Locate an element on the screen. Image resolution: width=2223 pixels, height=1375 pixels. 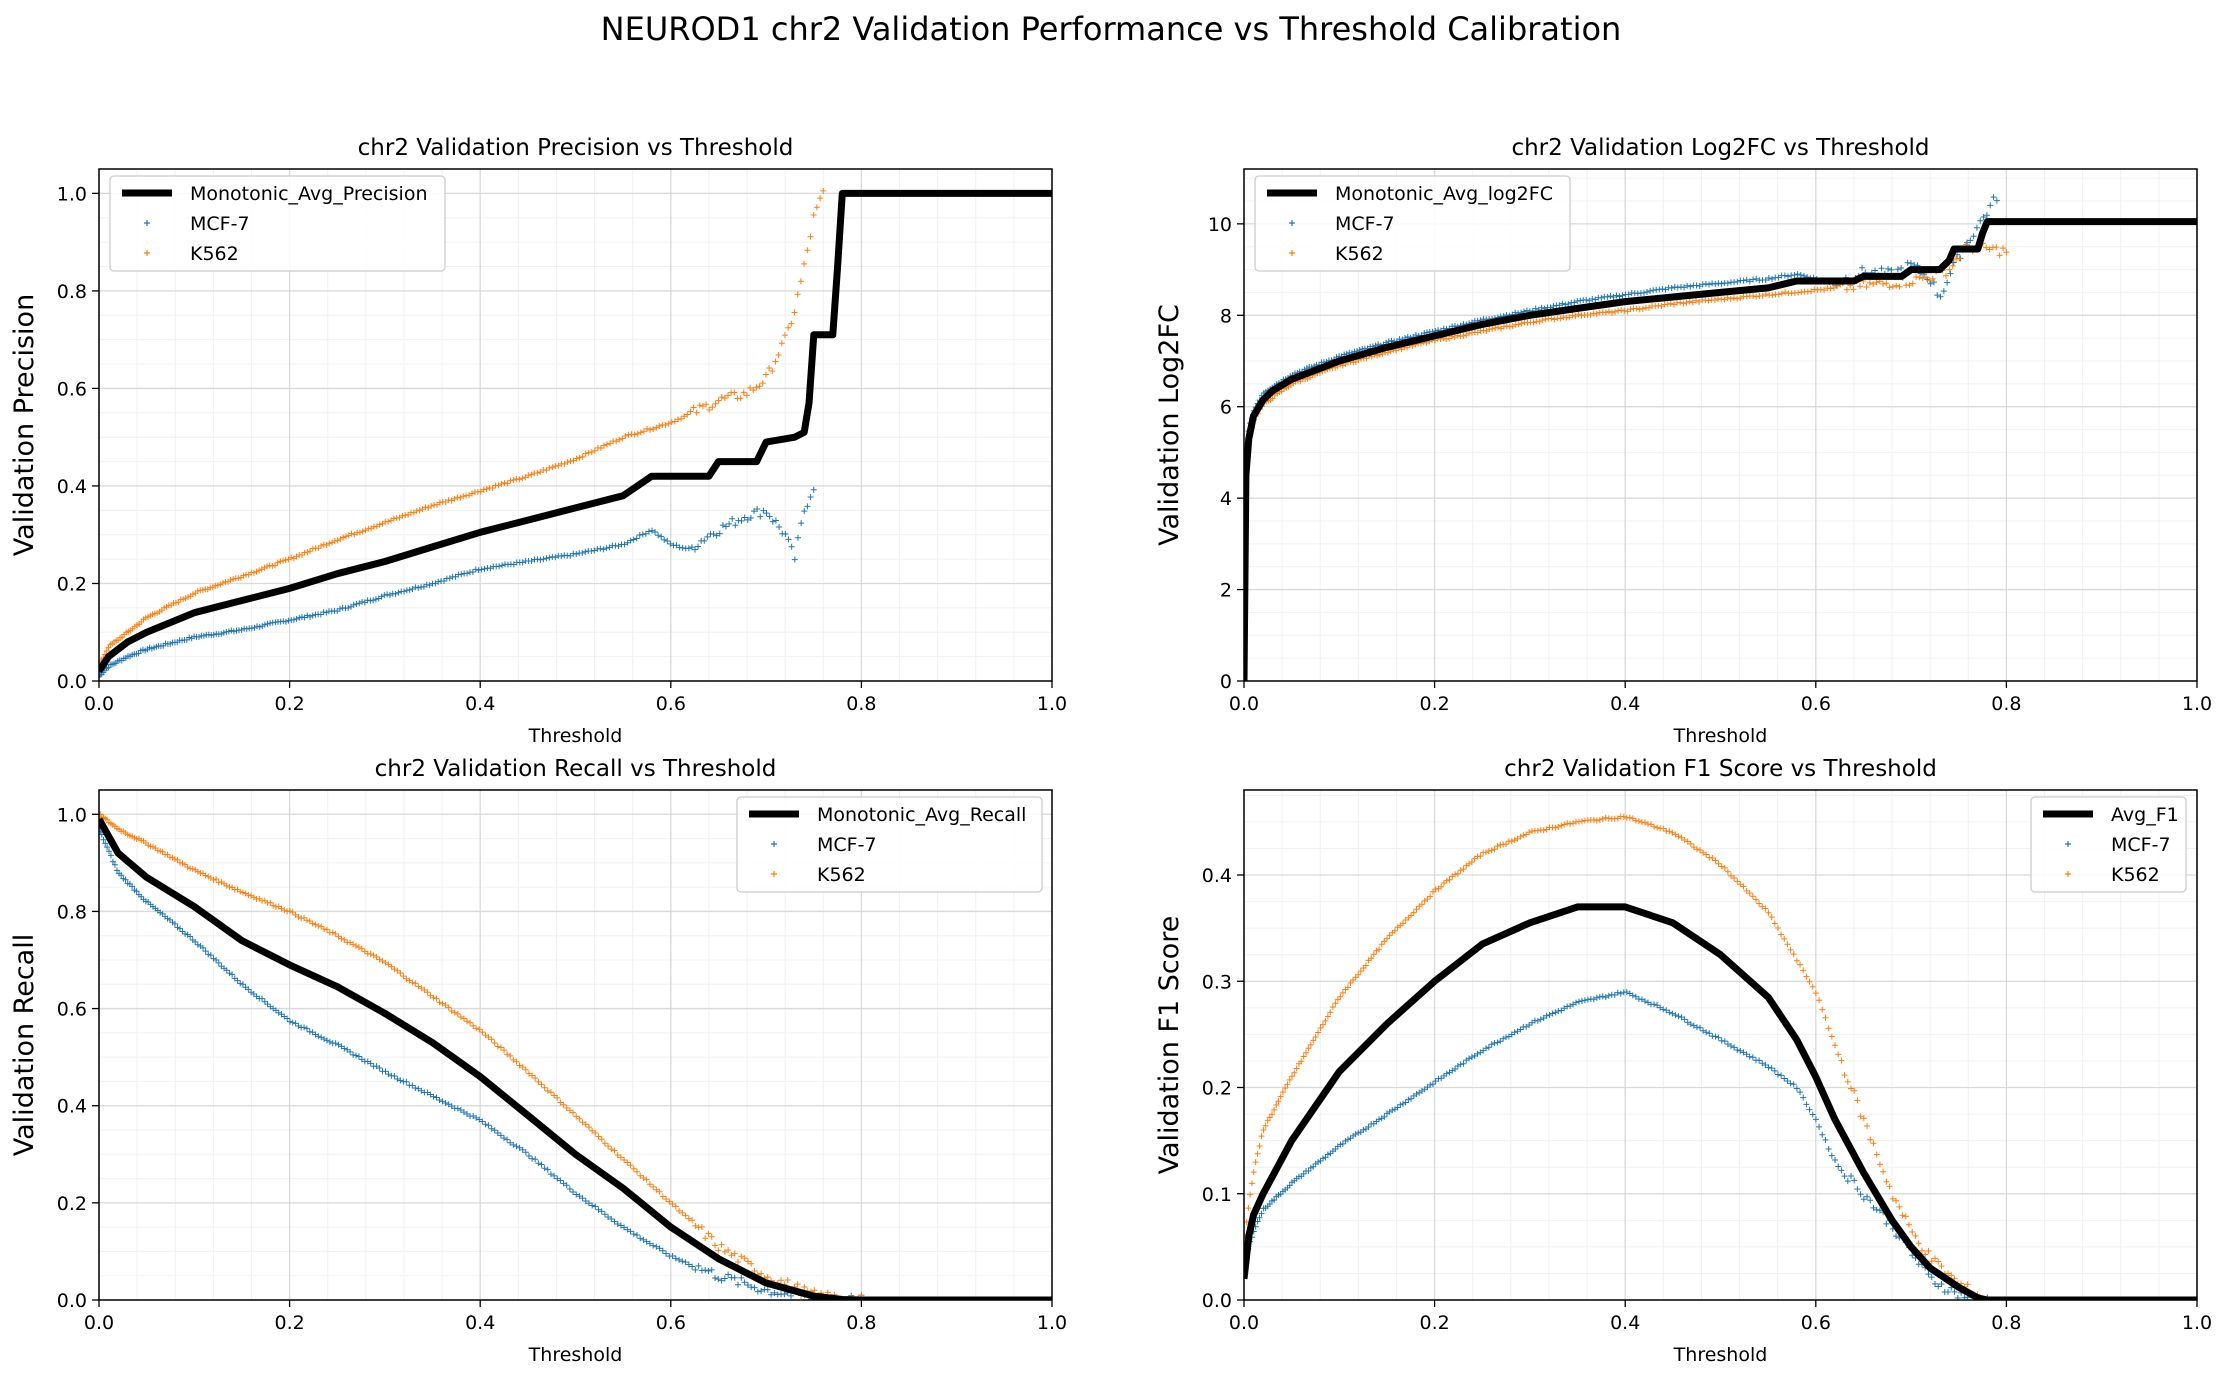
x-tick-label: 0.0 is located at coordinates (1244, 704).